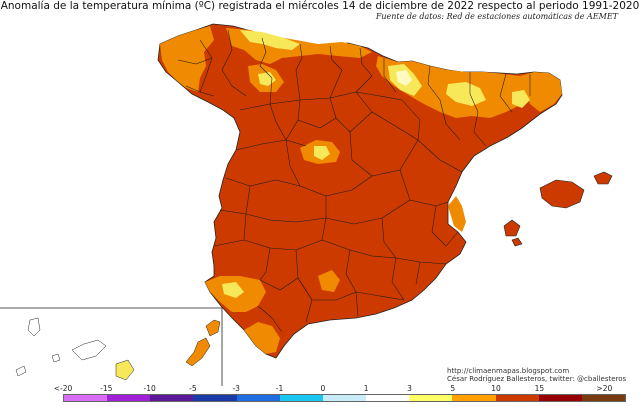 The width and height of the screenshot is (640, 406). I want to click on legend-tick-label: 0, so click(323, 388).